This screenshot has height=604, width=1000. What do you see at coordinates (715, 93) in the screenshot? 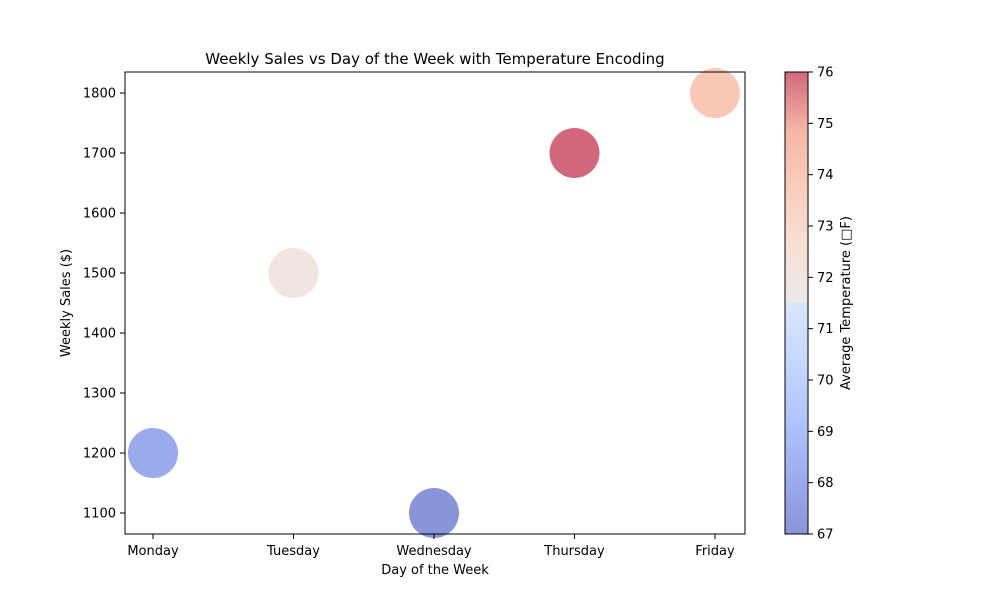
I see `data-point-friday` at bounding box center [715, 93].